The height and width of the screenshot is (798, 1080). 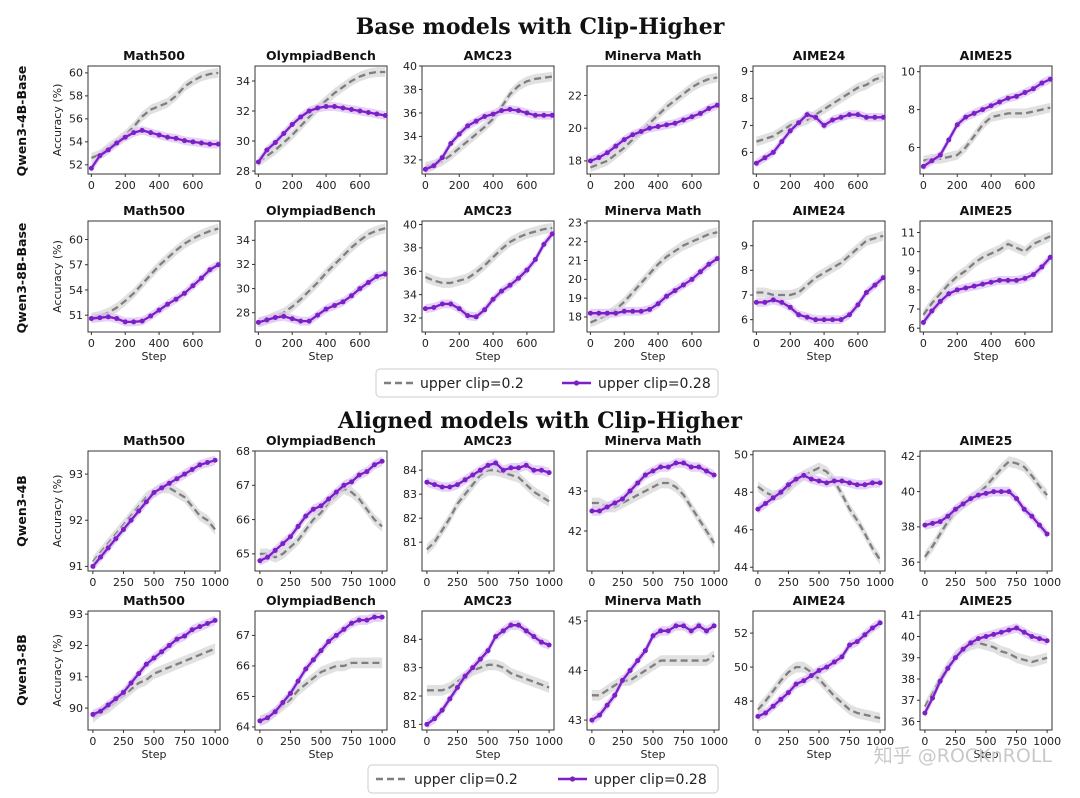 I want to click on chart-panel: 18 19 20 21 22 23 0 200 400 600 Minerva Math Step, so click(x=644, y=283).